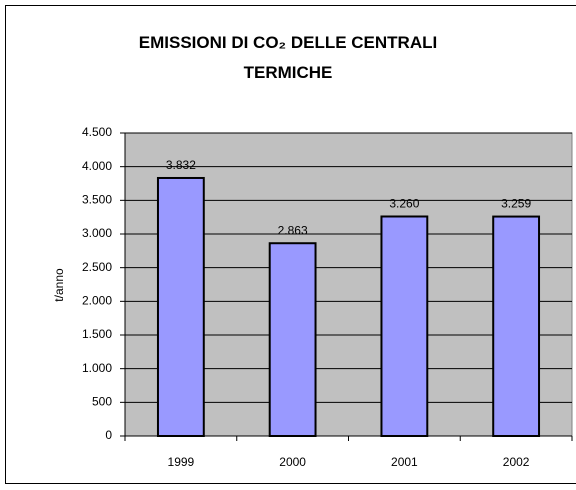 Image resolution: width=576 pixels, height=490 pixels. What do you see at coordinates (288, 57) in the screenshot?
I see `chart-title: EMISSIONI DI CO₂ DELLE CENTRALI TERMICHE` at bounding box center [288, 57].